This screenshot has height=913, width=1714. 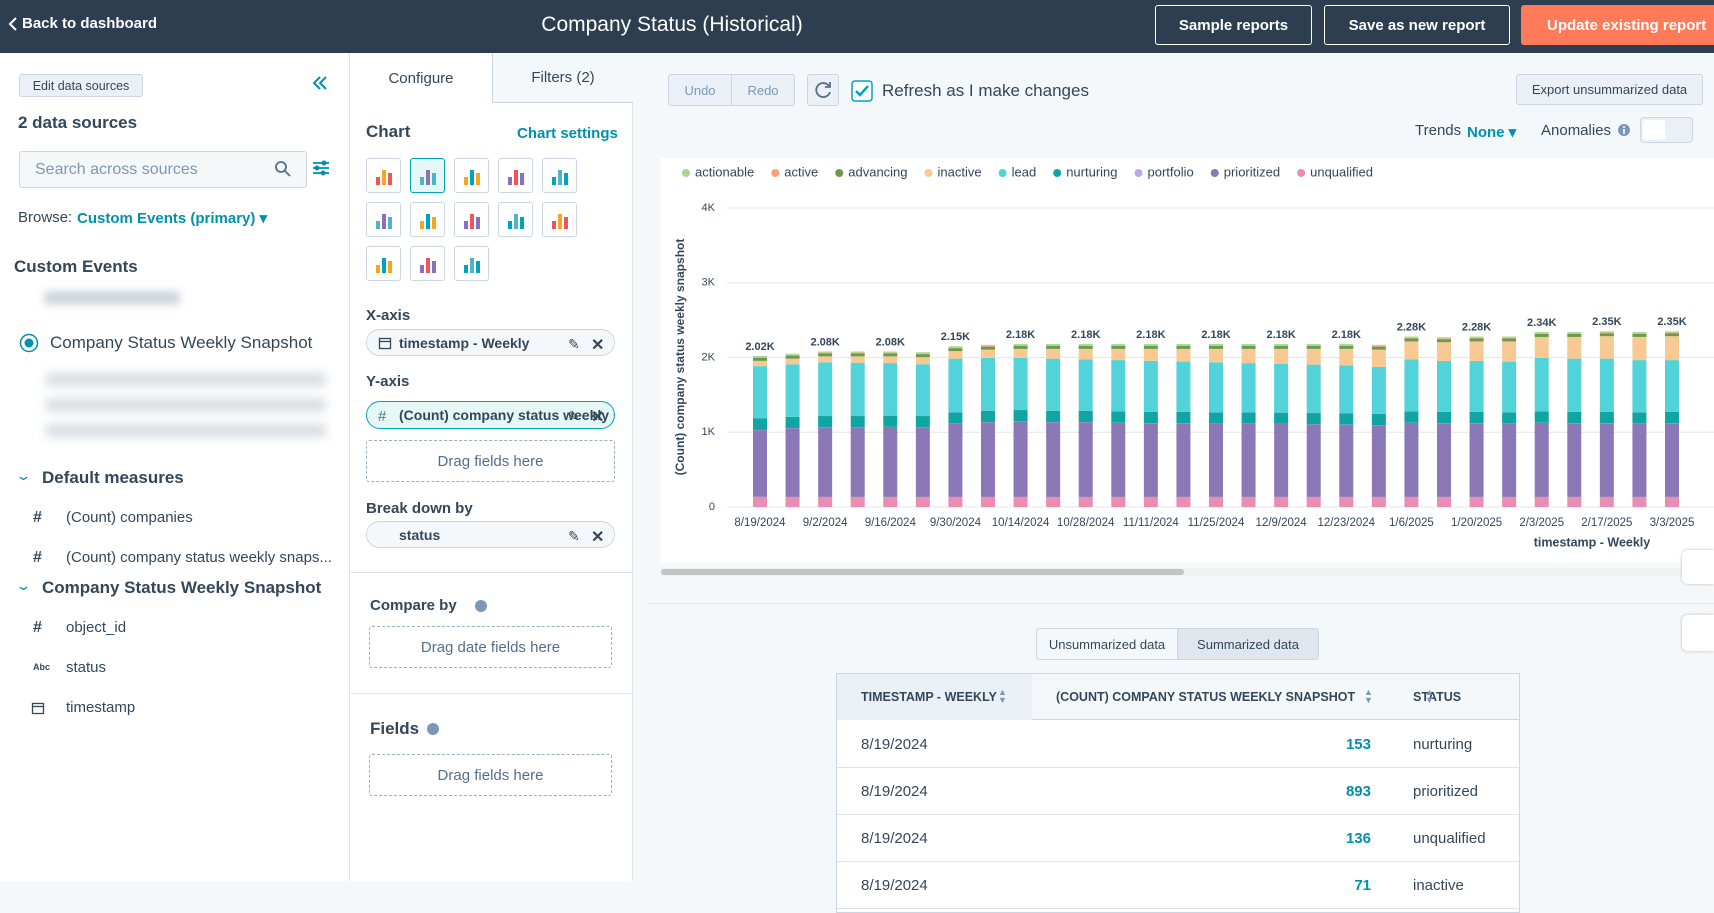 I want to click on filters-tab: Filters (2), so click(x=562, y=78).